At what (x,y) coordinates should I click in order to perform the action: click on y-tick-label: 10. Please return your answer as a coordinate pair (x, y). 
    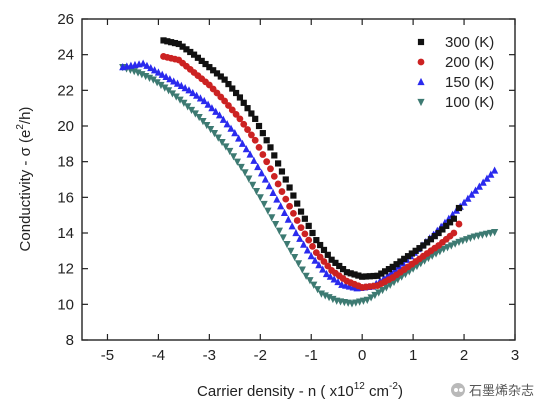
    Looking at the image, I should click on (65, 304).